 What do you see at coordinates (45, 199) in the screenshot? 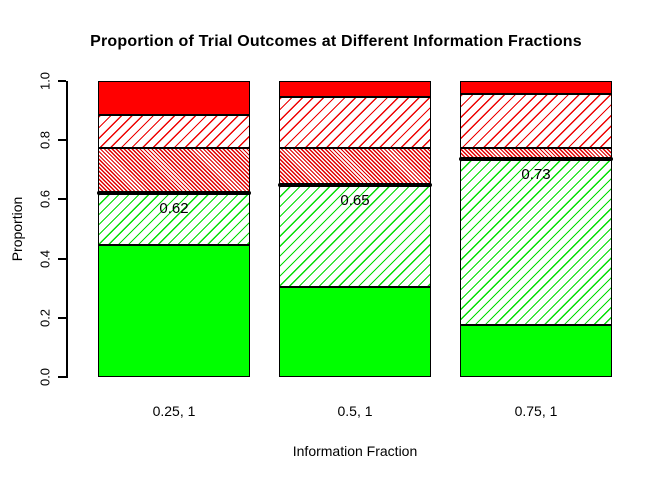
I see `y-tick-label: 0.6` at bounding box center [45, 199].